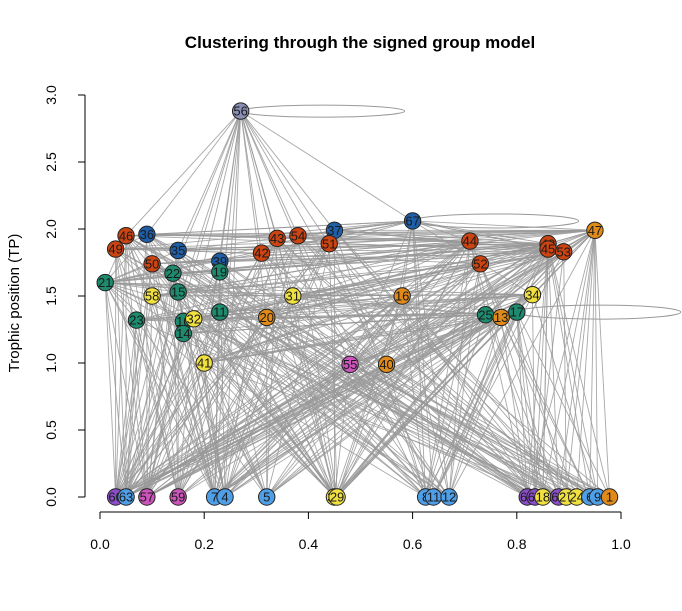 This screenshot has width=682, height=611. What do you see at coordinates (173, 273) in the screenshot?
I see `node-label-22: 22` at bounding box center [173, 273].